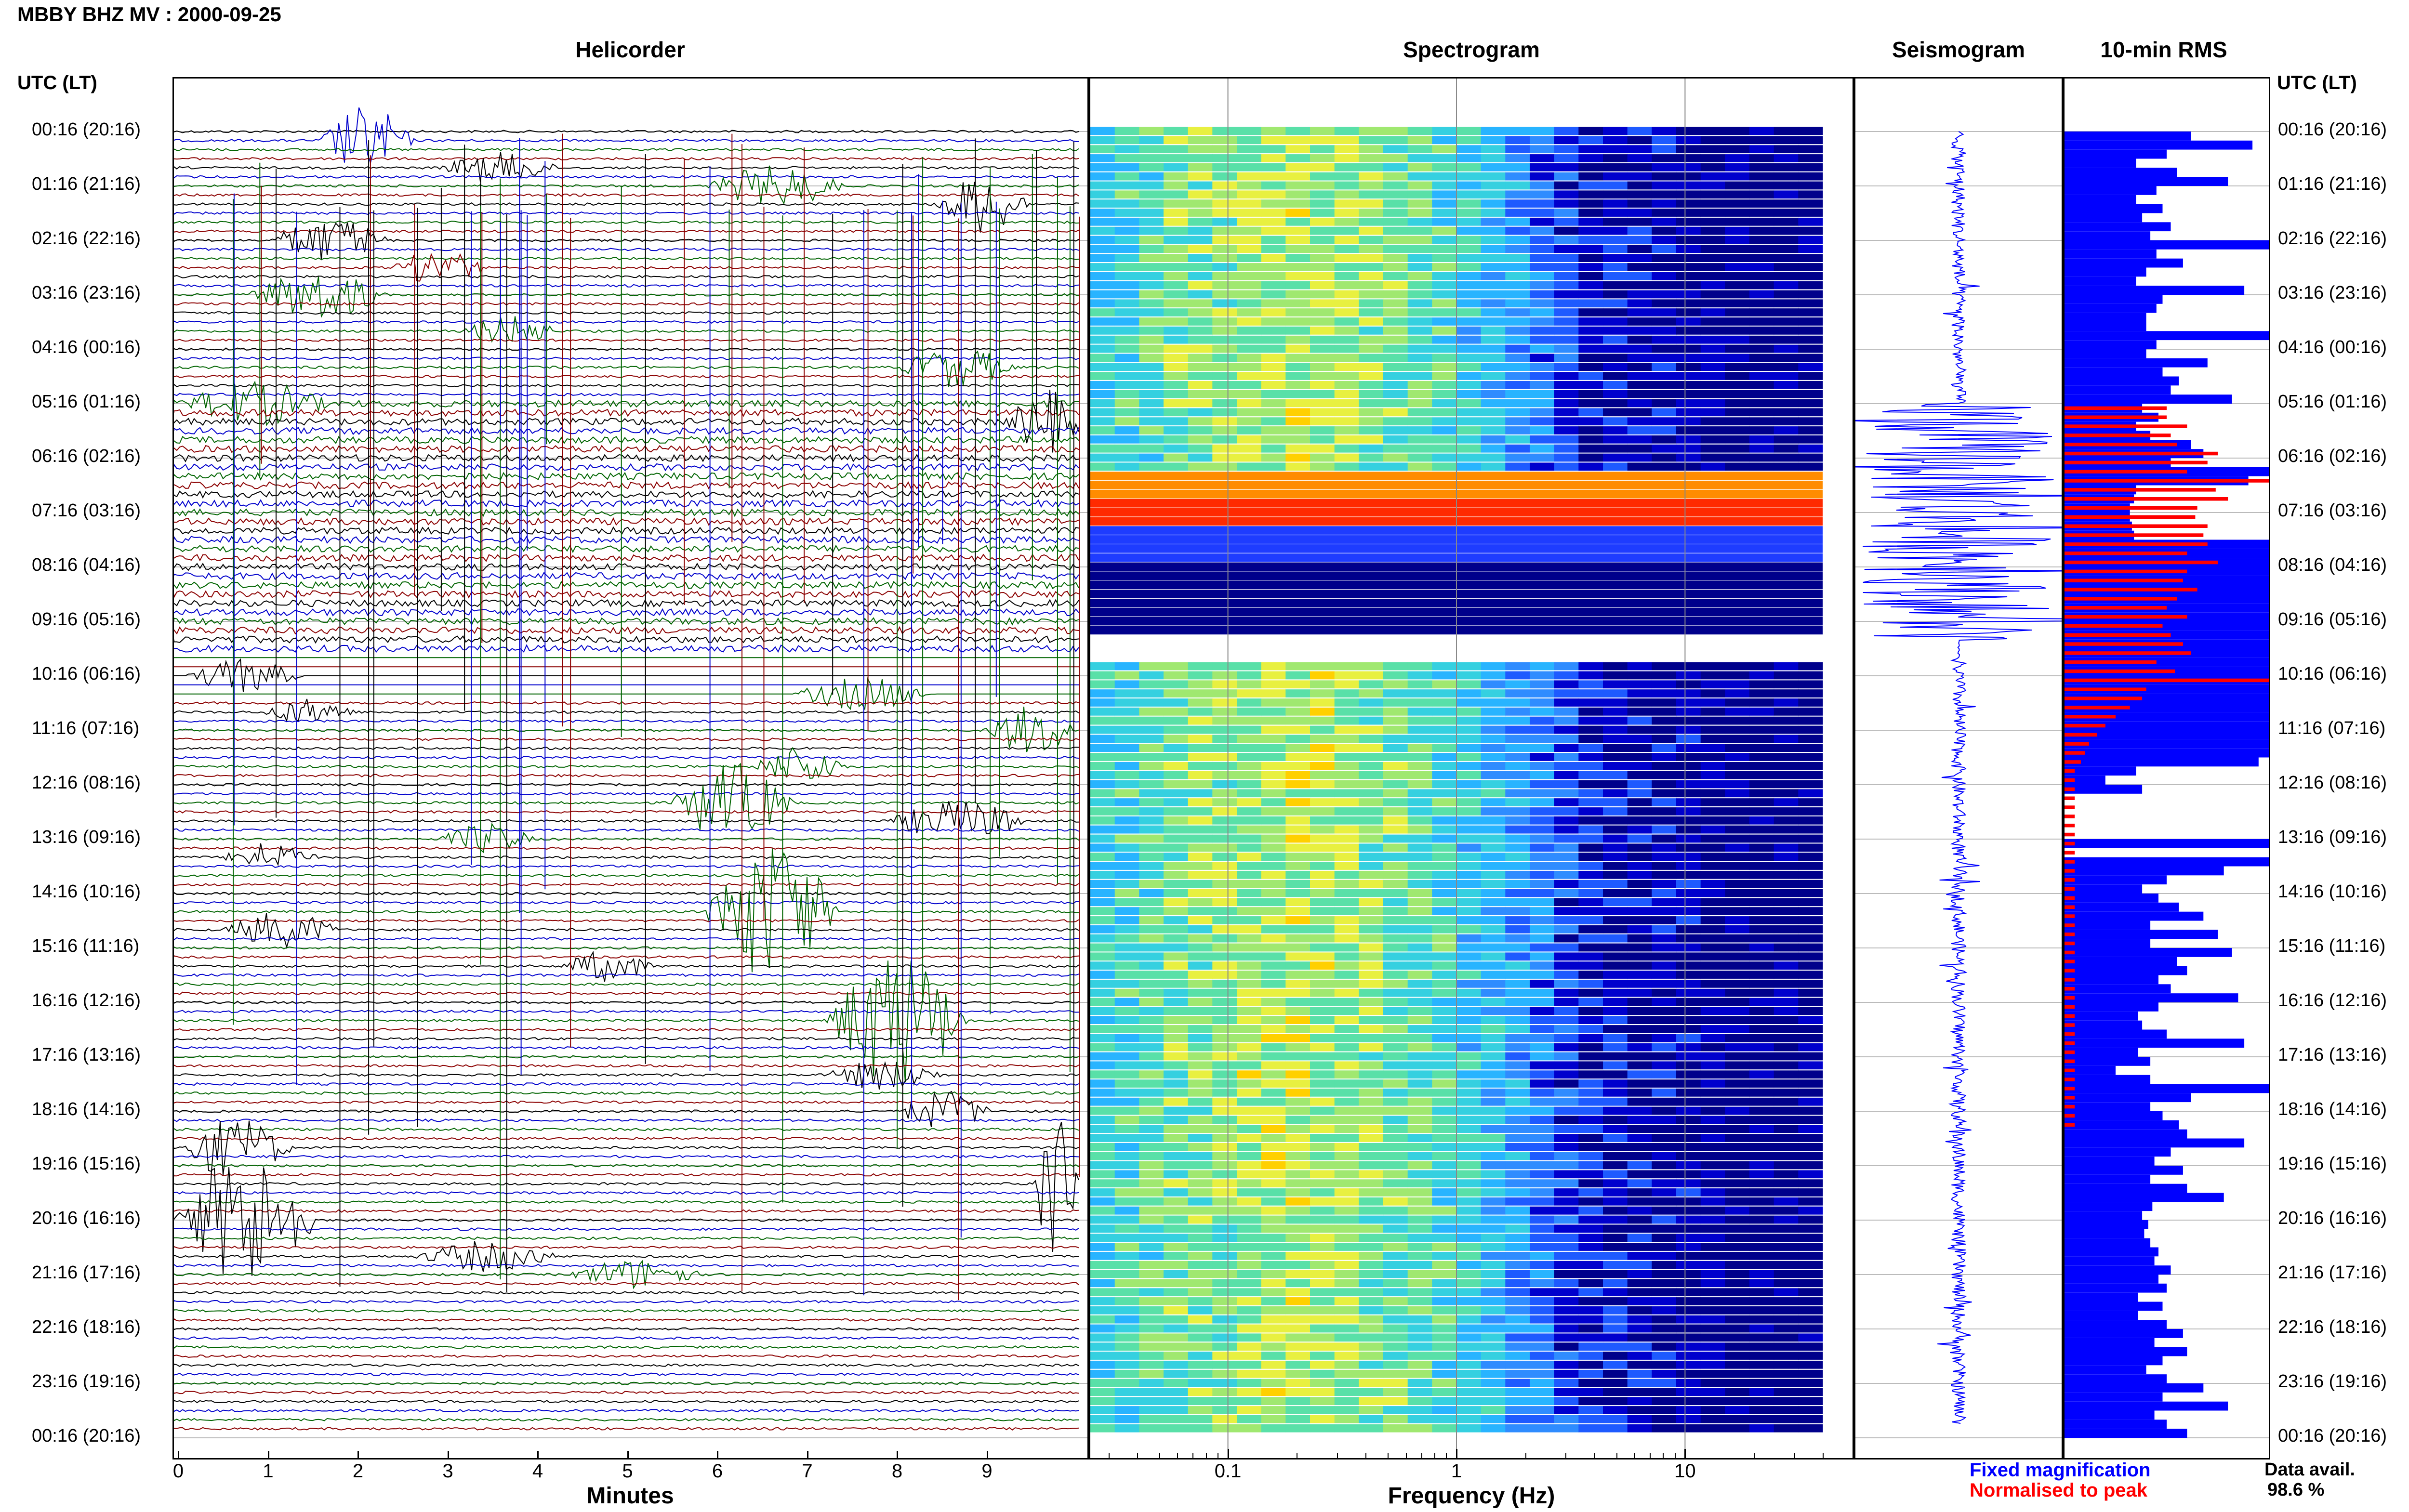 The height and width of the screenshot is (1512, 2409). I want to click on time-label-left: 15:16 (11:16), so click(86, 946).